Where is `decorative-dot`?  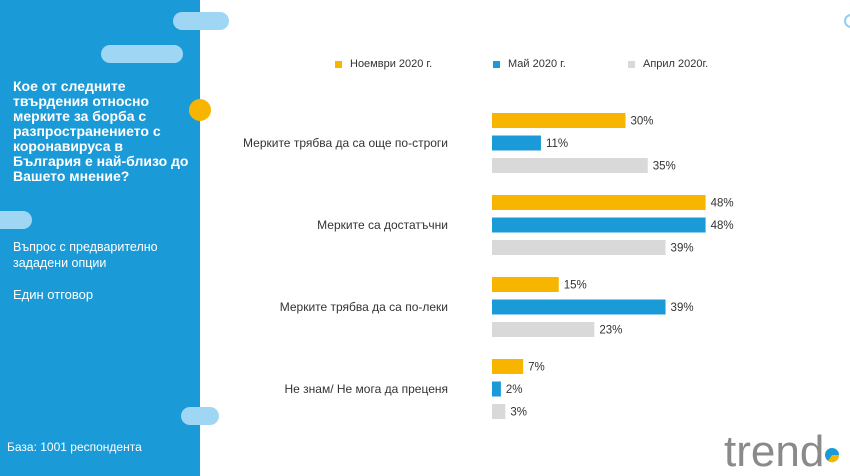
decorative-dot is located at coordinates (200, 110).